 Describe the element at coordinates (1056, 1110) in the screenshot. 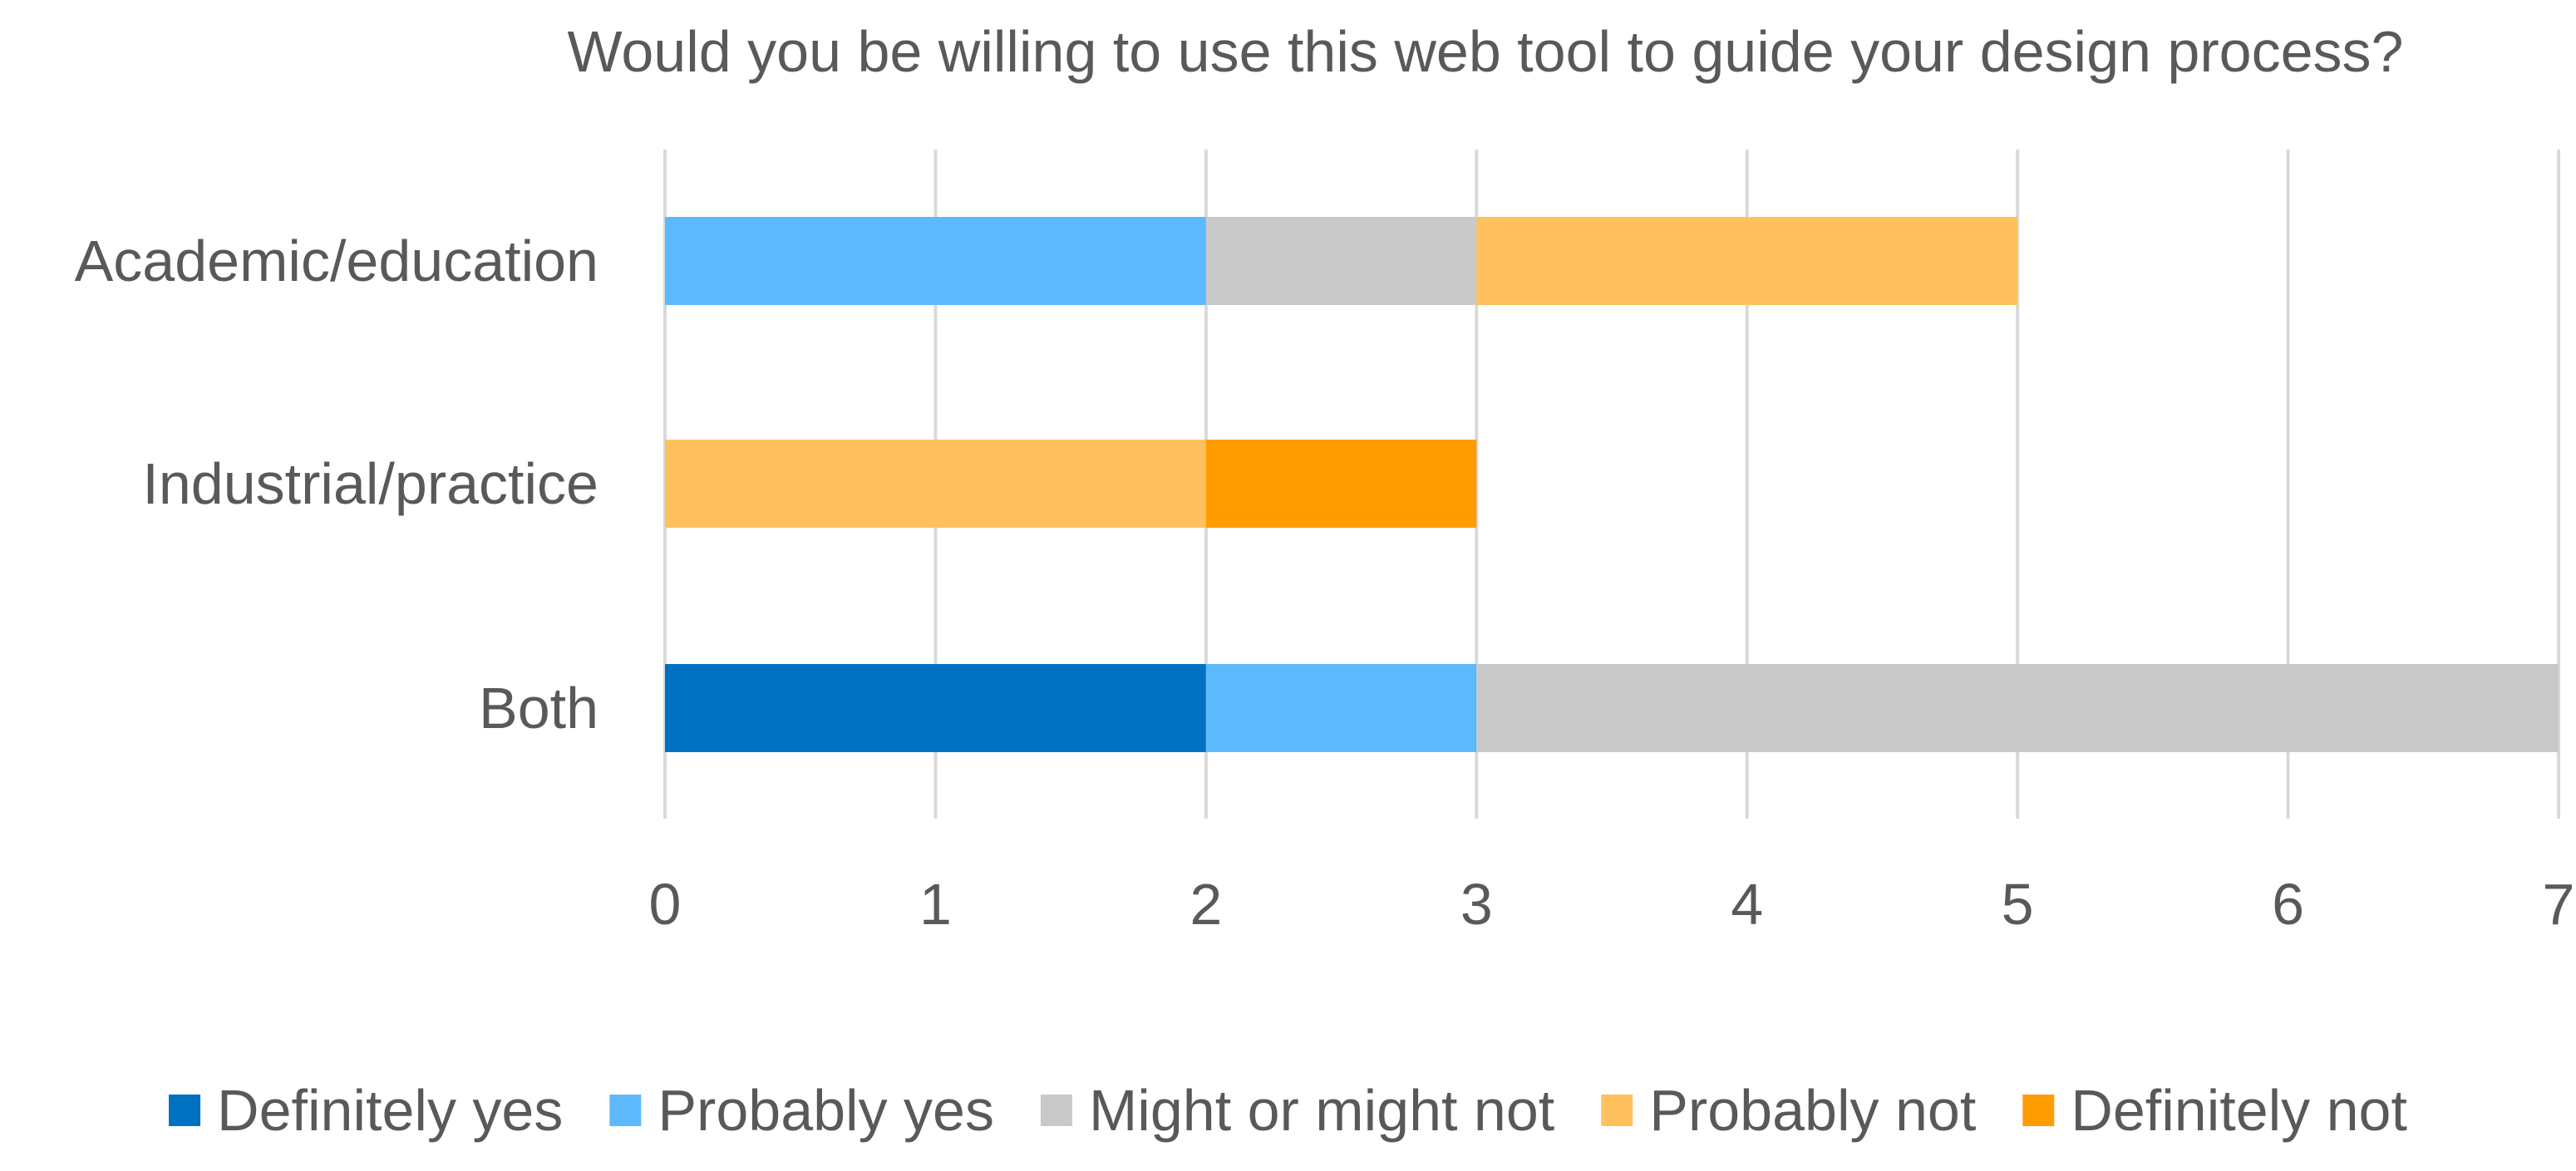

I see `legend-swatch-might-or-might-not` at that location.